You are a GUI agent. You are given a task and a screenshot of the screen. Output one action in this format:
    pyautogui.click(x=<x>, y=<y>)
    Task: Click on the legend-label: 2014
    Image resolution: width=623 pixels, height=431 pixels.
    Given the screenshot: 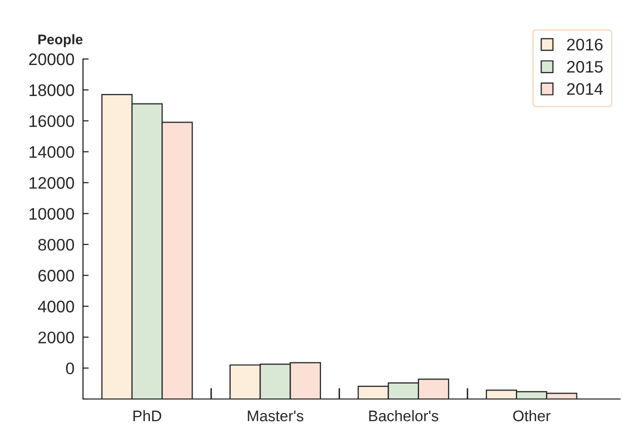 What is the action you would take?
    pyautogui.click(x=585, y=89)
    